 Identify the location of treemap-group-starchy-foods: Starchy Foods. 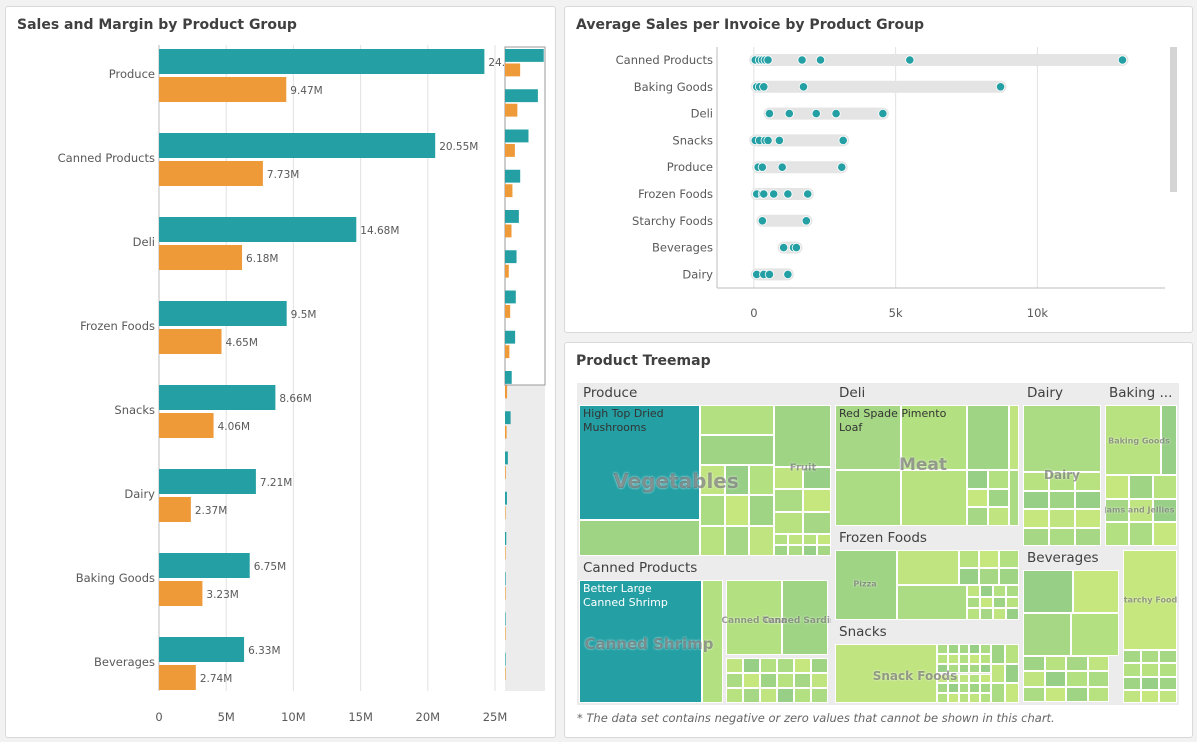
(1150, 626).